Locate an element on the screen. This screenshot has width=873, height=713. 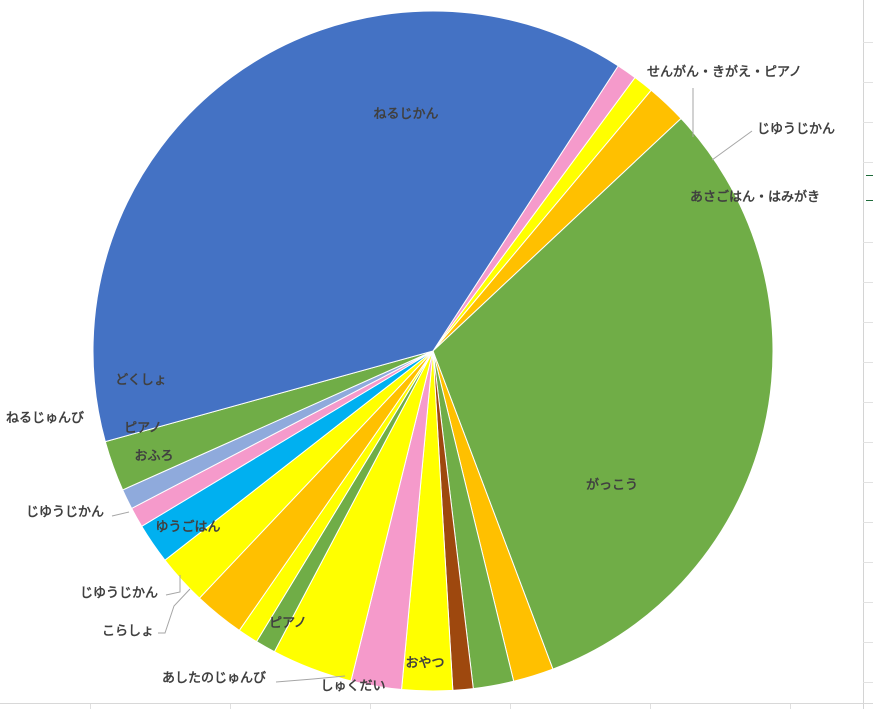
slice-label: しゅくだい is located at coordinates (352, 686).